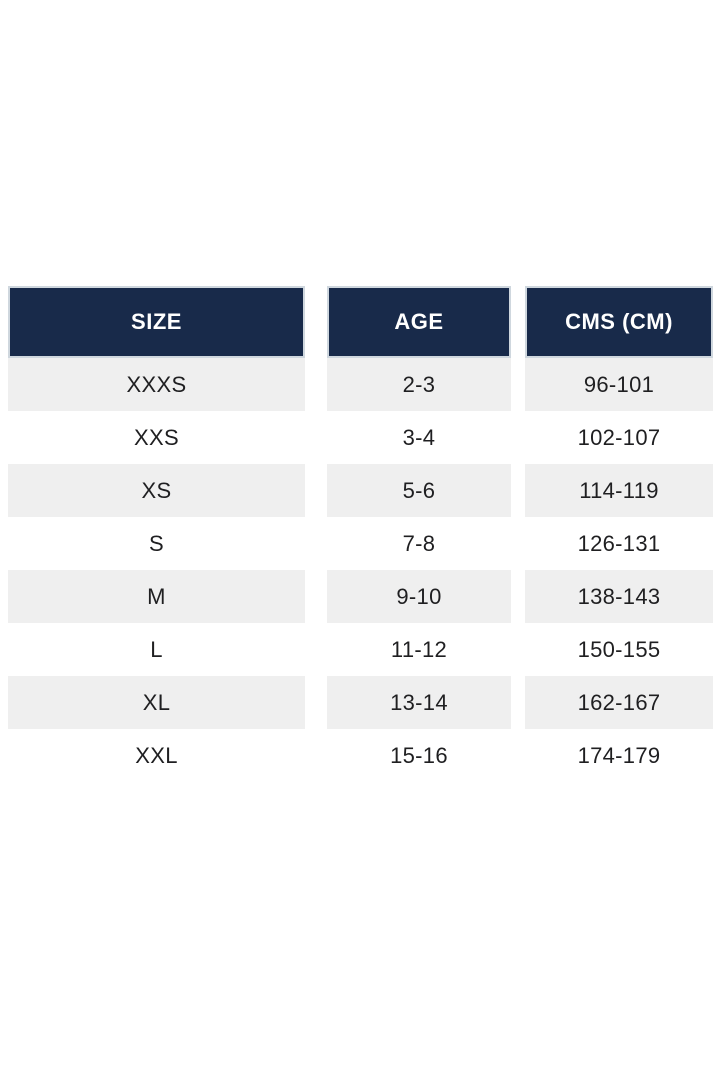  I want to click on size-column-header: SIZE, so click(156, 322).